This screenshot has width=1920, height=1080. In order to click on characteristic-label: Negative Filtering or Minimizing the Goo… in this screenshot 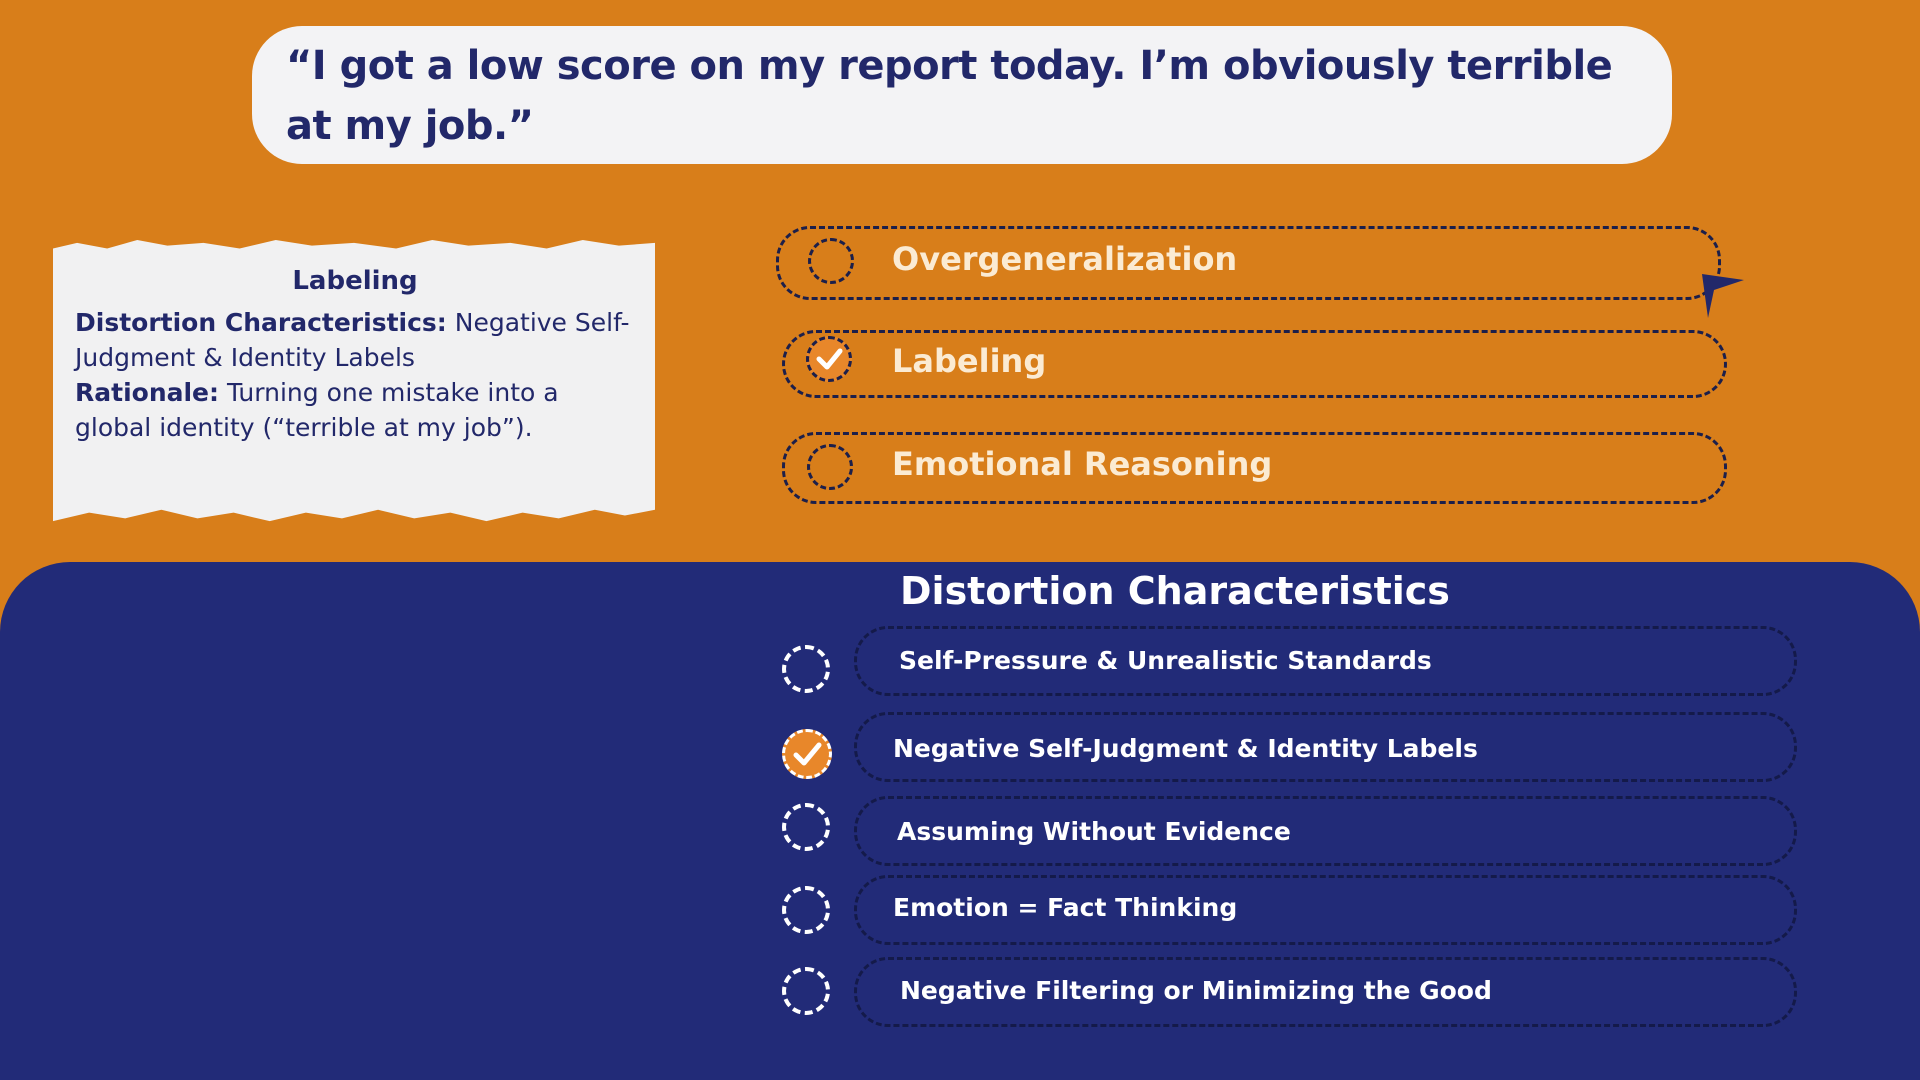, I will do `click(1196, 990)`.